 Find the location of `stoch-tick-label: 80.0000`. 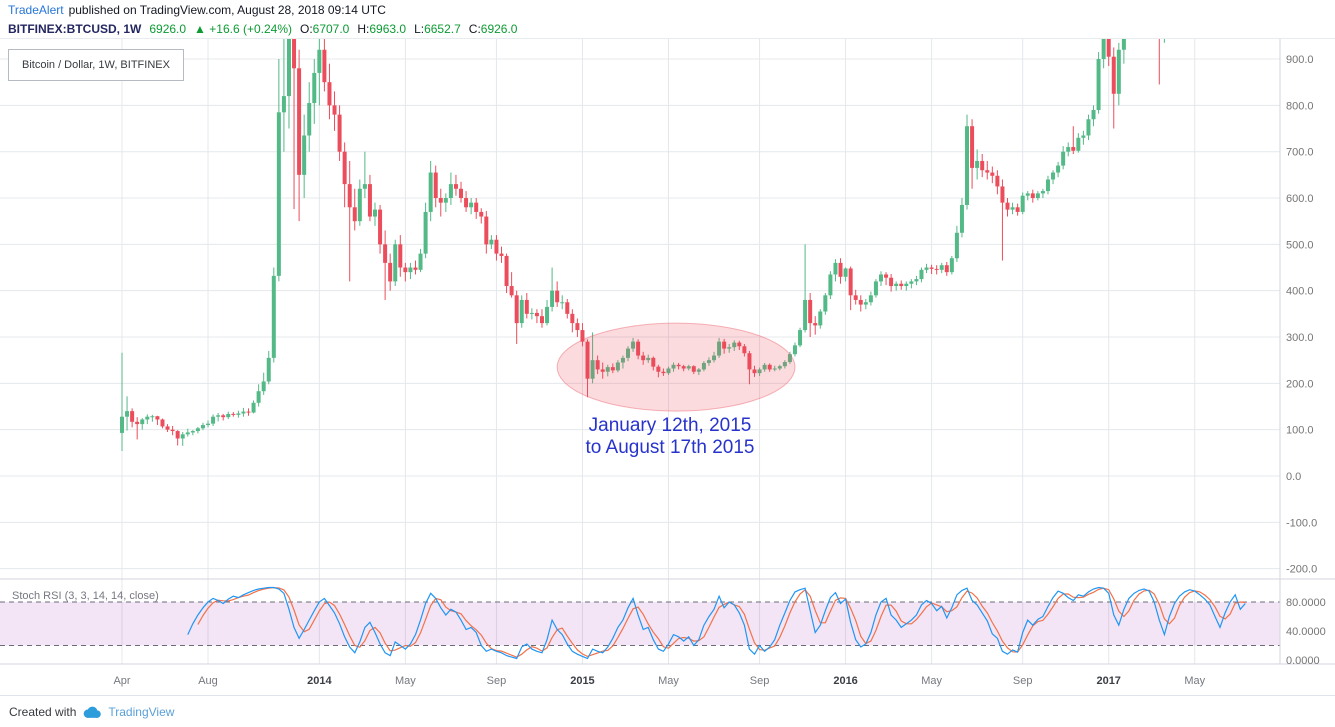

stoch-tick-label: 80.0000 is located at coordinates (1306, 603).